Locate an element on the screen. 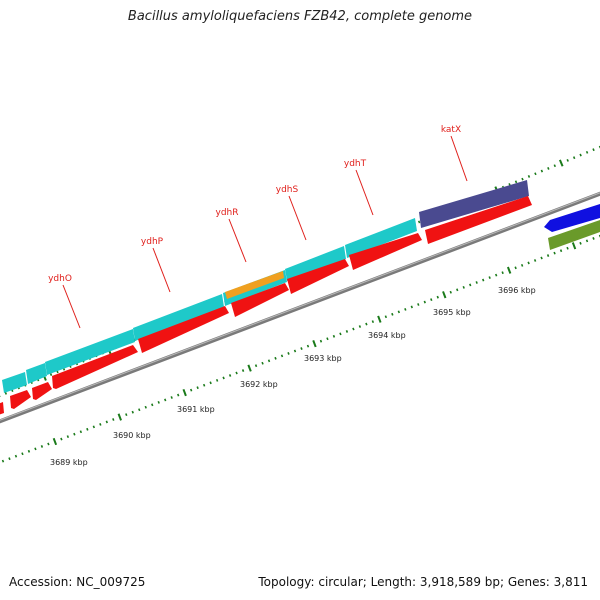 The image size is (600, 600). gene-label-ydhT: ydhT is located at coordinates (355, 164).